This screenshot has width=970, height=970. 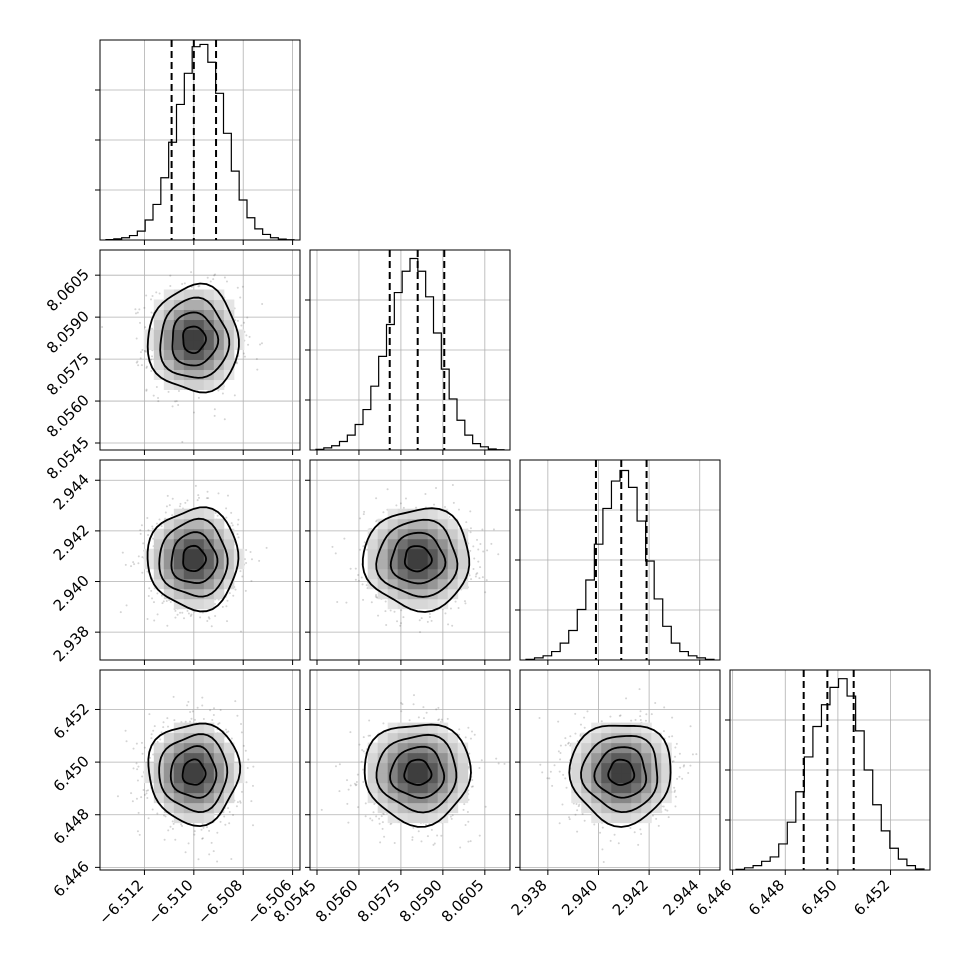 I want to click on y-tick-label: 6.452, so click(x=71, y=721).